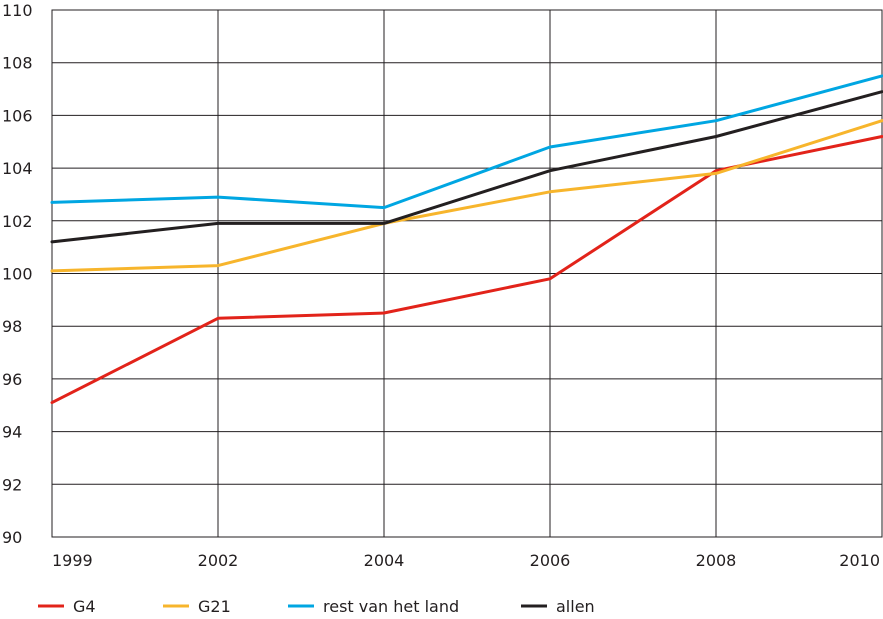 This screenshot has height=619, width=883. Describe the element at coordinates (466, 560) in the screenshot. I see `x-axis-ticks: 1999 2002 2004 2006 2008 2010` at that location.